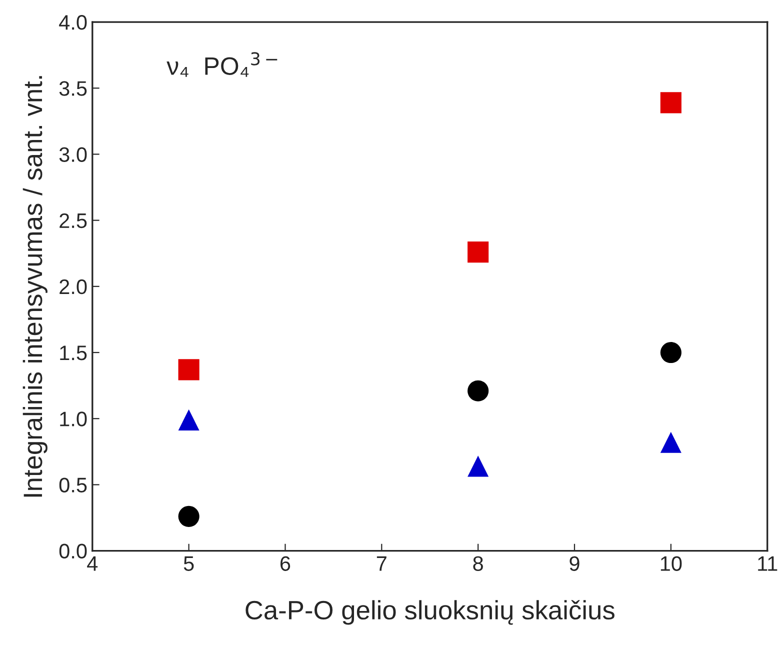  What do you see at coordinates (73, 551) in the screenshot?
I see `y-tick-label: 0.0` at bounding box center [73, 551].